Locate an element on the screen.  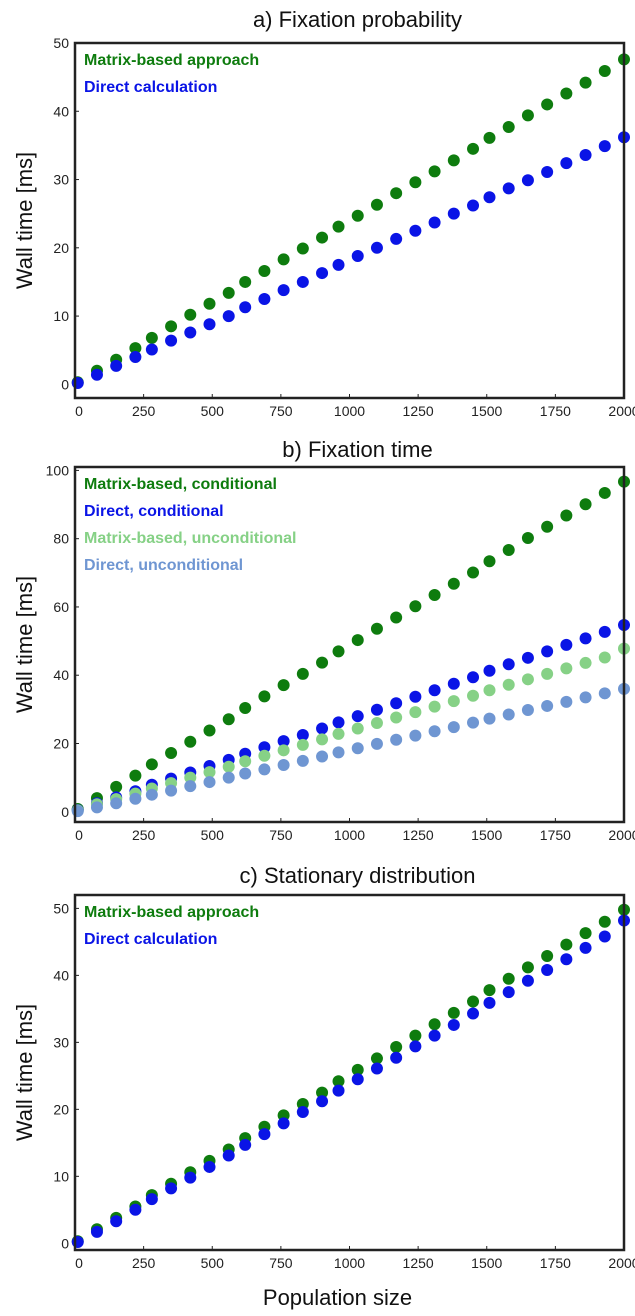
y-tick-label: 40 is located at coordinates (61, 675).